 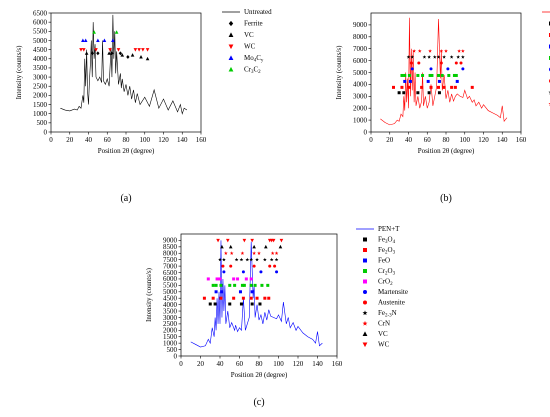 What do you see at coordinates (339, 72) in the screenshot?
I see `y-axis-label: Intensity (counts/s)` at bounding box center [339, 72].